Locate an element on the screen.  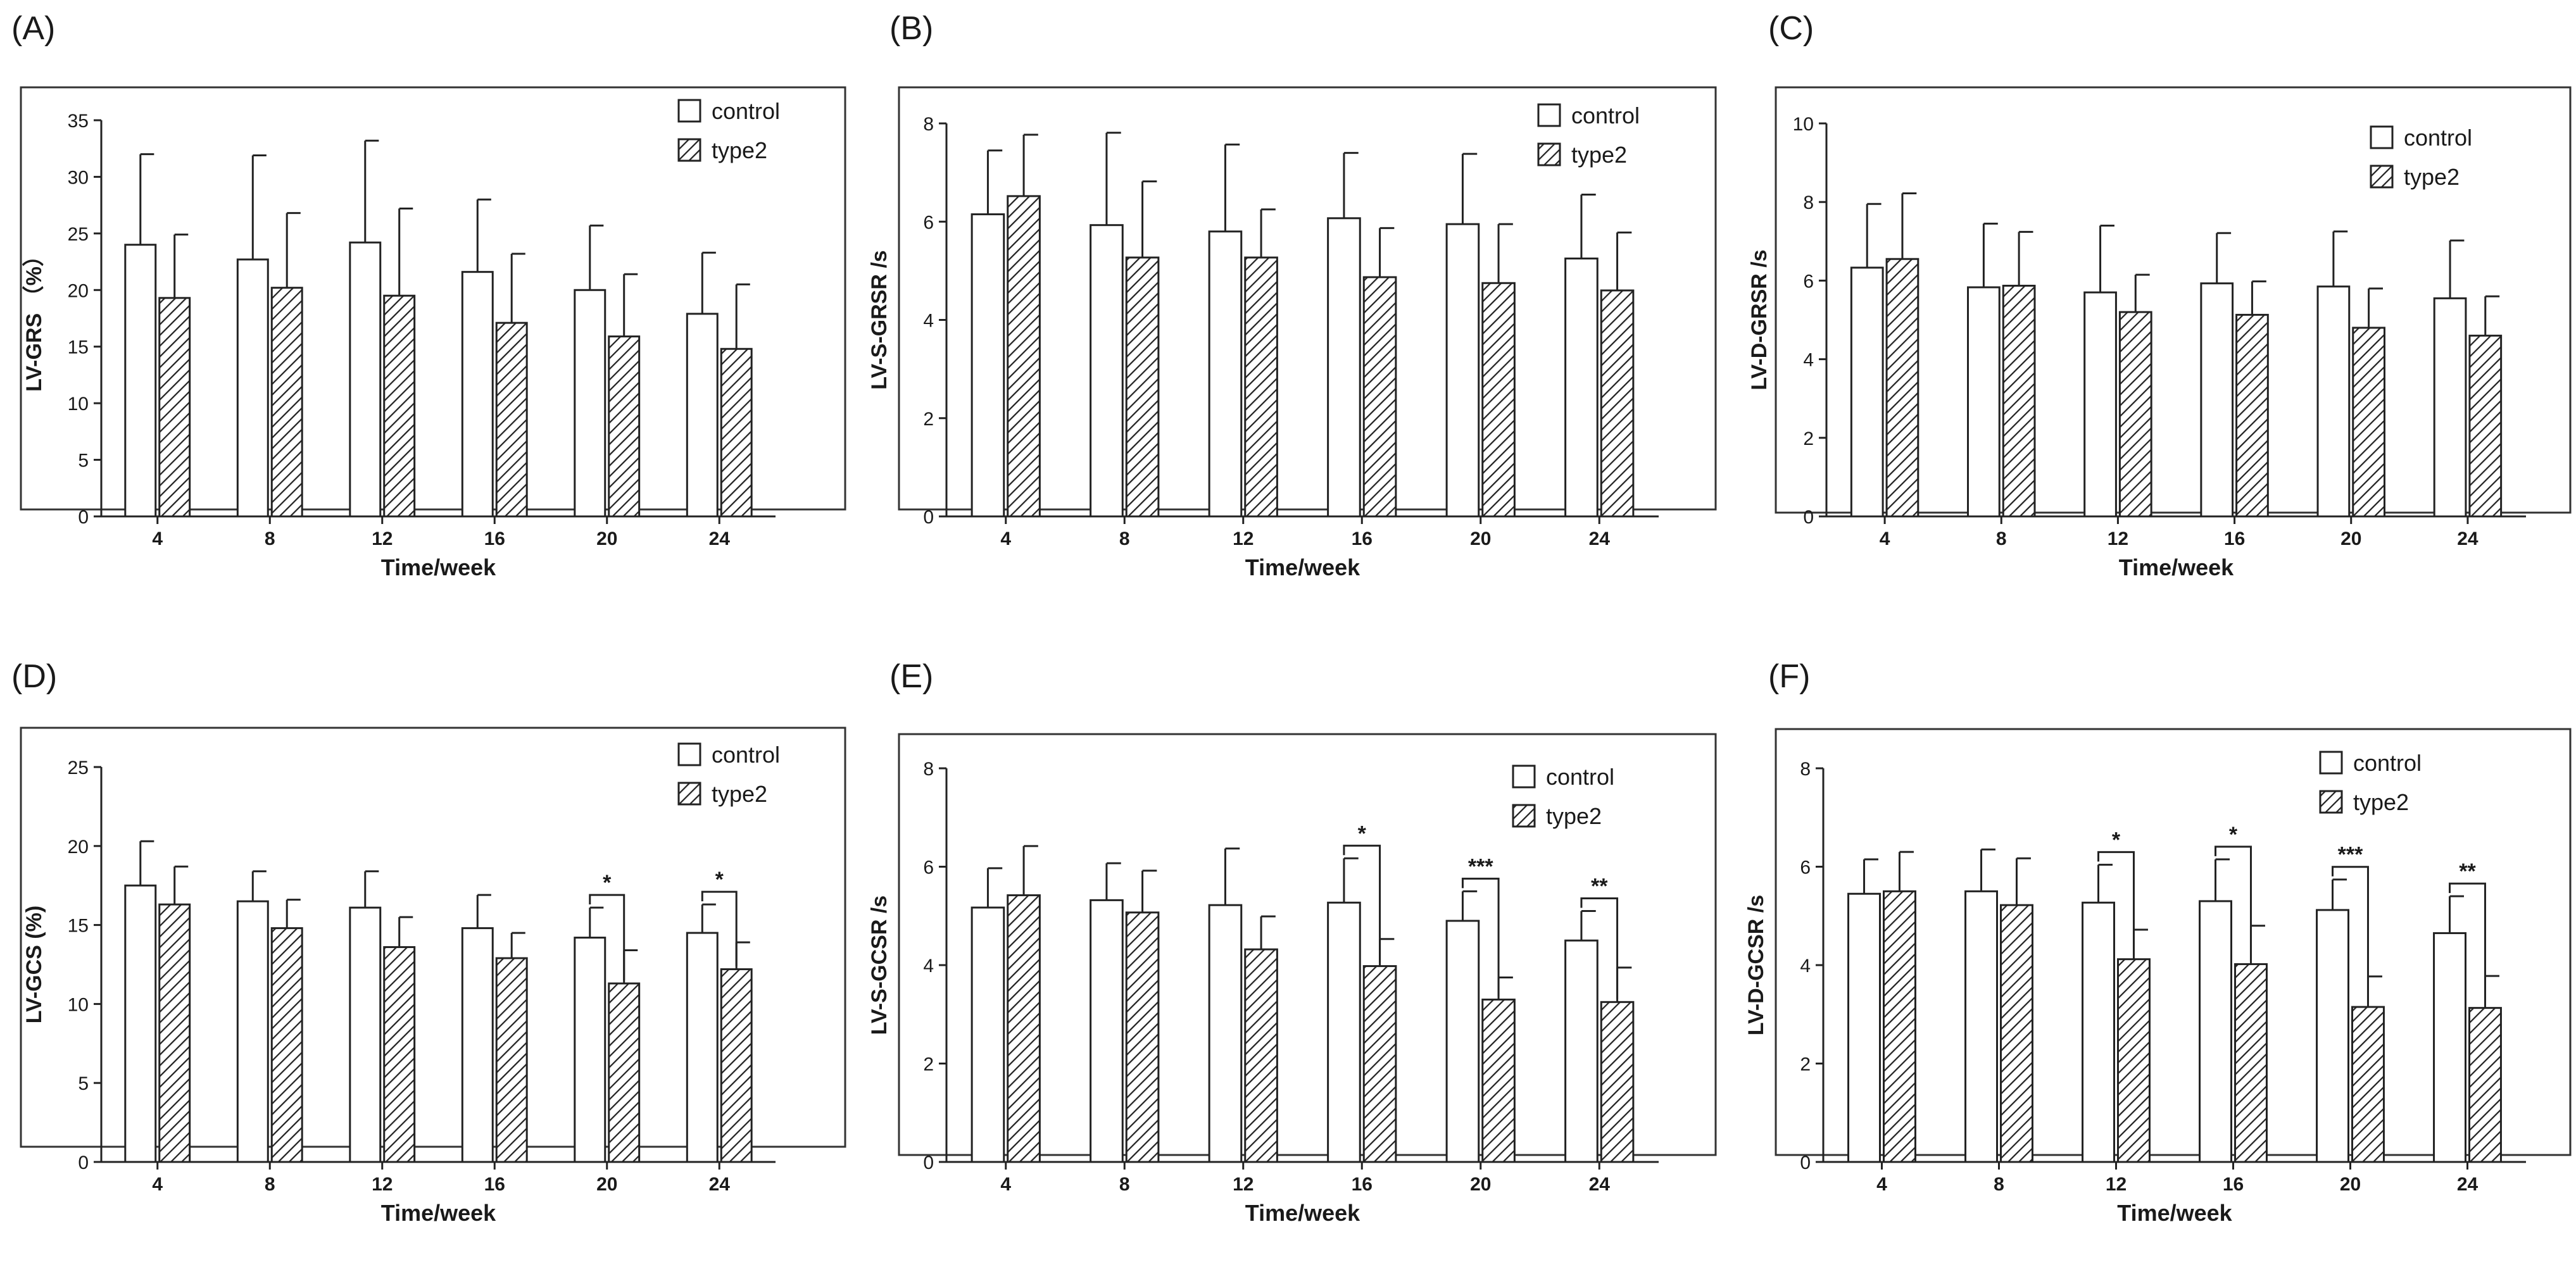
panel-label: (A) is located at coordinates (33, 28).